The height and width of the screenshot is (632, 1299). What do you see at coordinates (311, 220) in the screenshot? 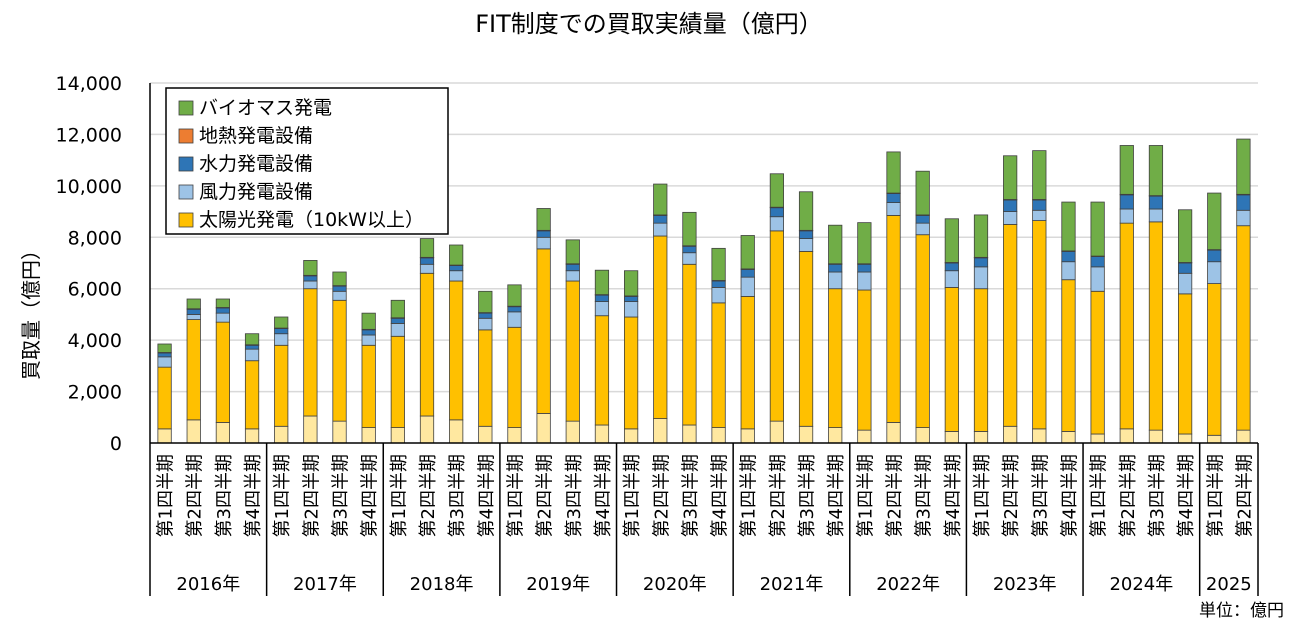
I see `legend-label: 太陽光発電（10kW以上）` at bounding box center [311, 220].